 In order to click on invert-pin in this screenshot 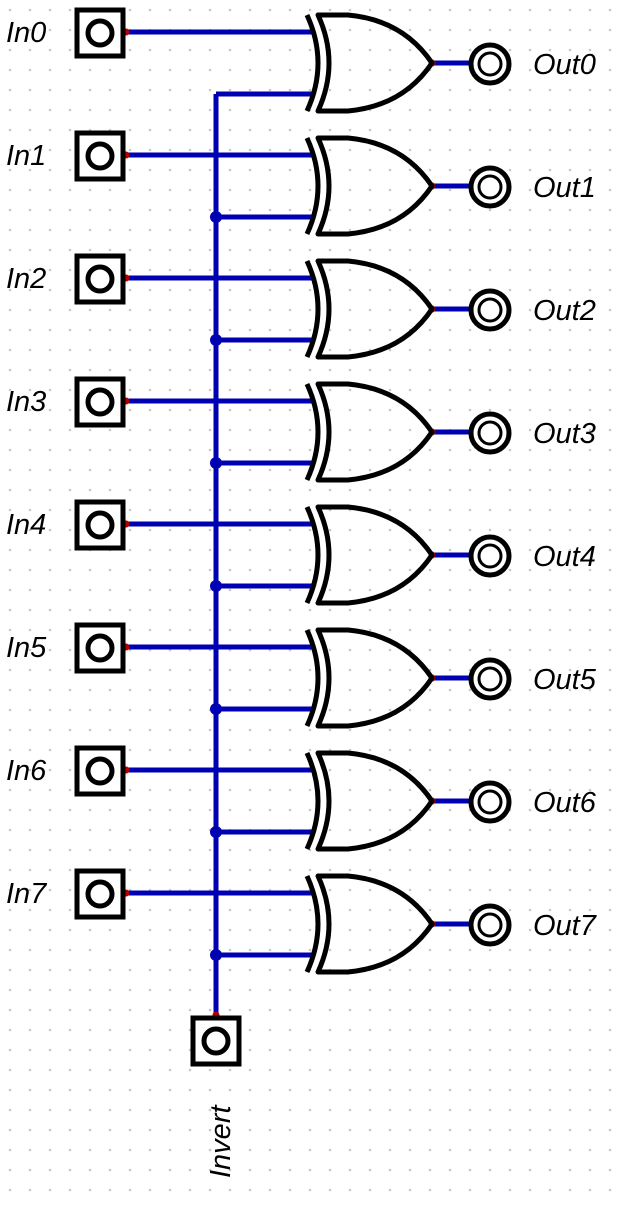, I will do `click(216, 1041)`.